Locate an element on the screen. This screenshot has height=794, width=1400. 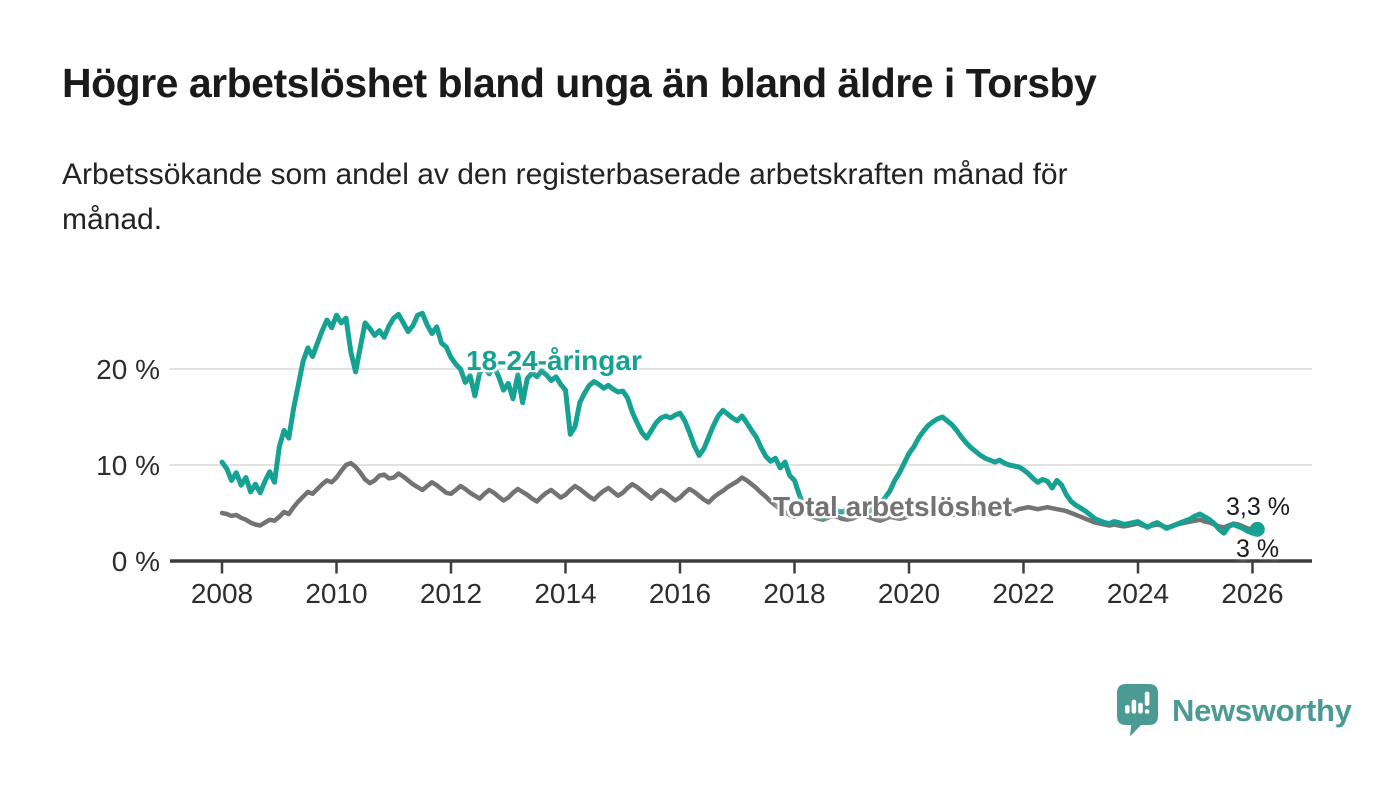
series-label-youth: 18-24-åringar is located at coordinates (554, 360).